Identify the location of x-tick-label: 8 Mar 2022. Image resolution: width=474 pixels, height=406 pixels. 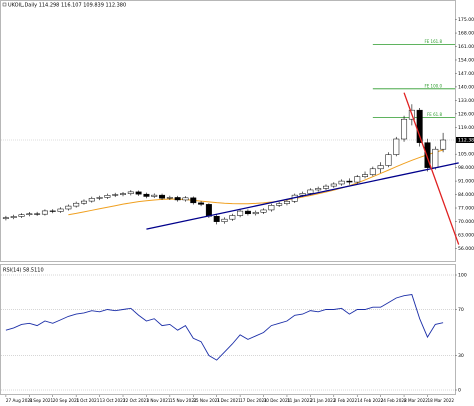
(416, 400).